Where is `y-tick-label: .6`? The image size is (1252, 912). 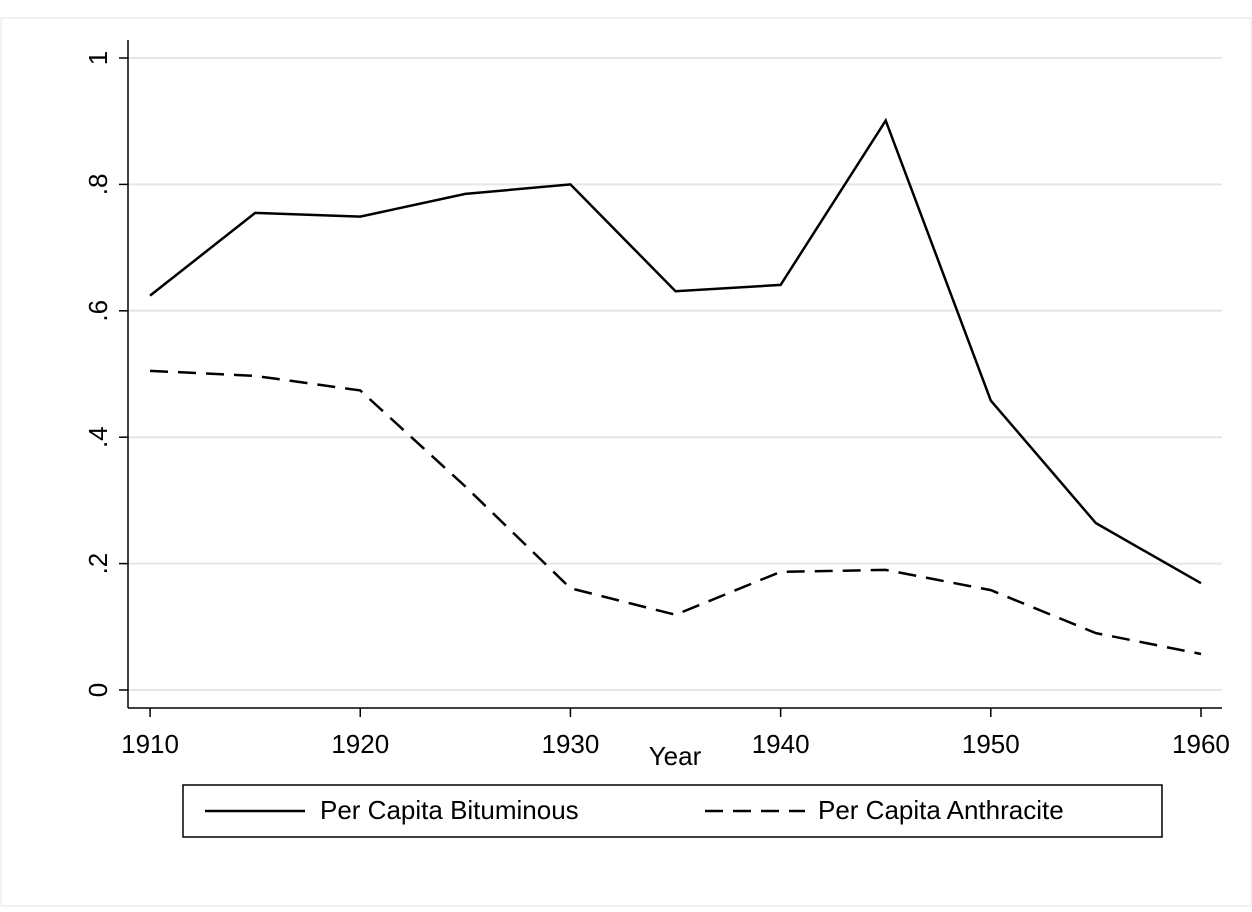 y-tick-label: .6 is located at coordinates (98, 311).